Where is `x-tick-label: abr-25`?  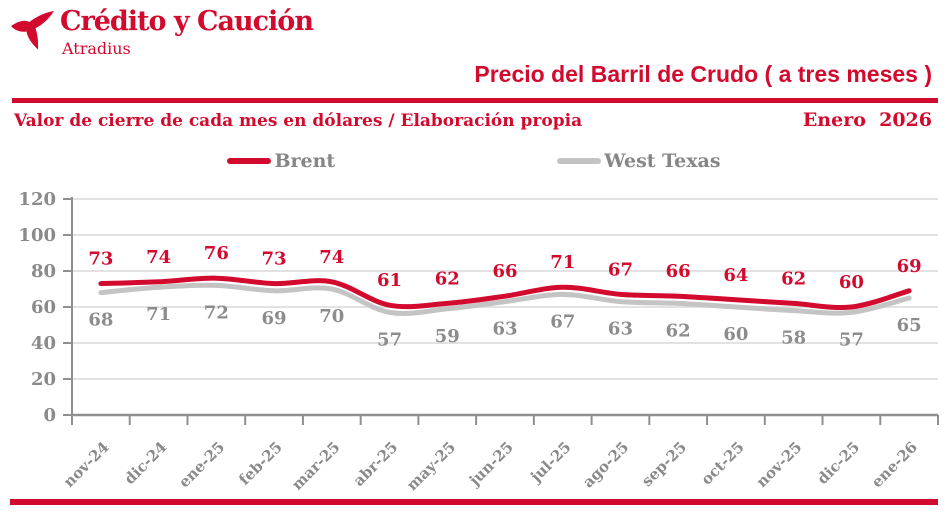
x-tick-label: abr-25 is located at coordinates (376, 464).